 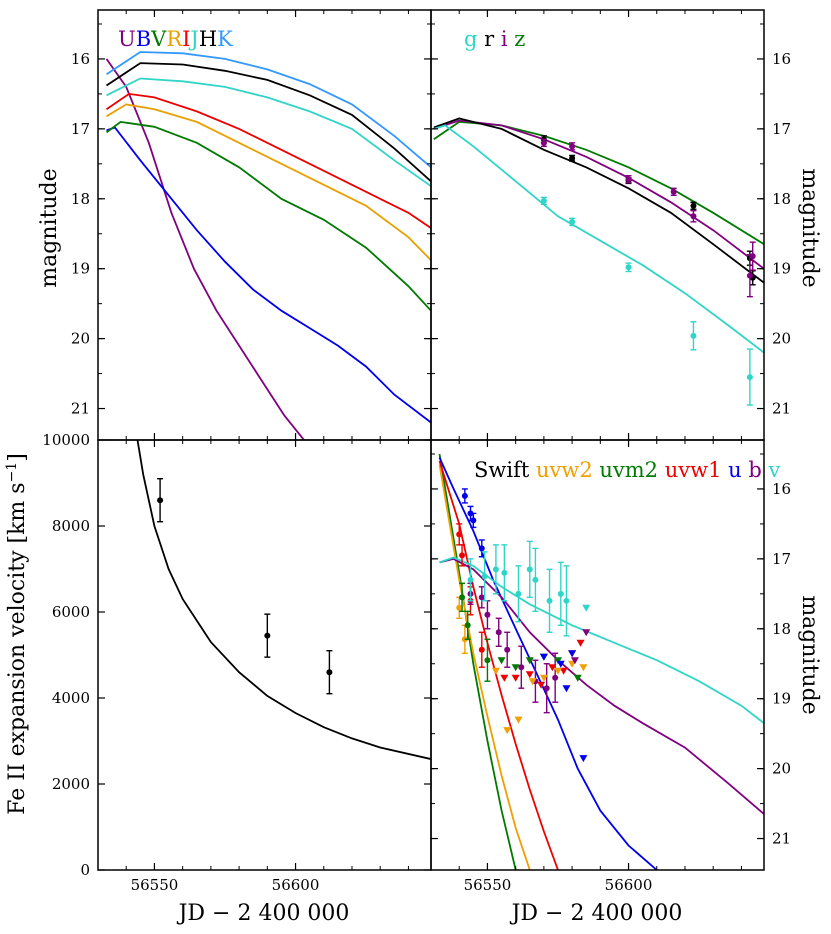 I want to click on bottom-right-ylabel: magnitude, so click(x=809, y=654).